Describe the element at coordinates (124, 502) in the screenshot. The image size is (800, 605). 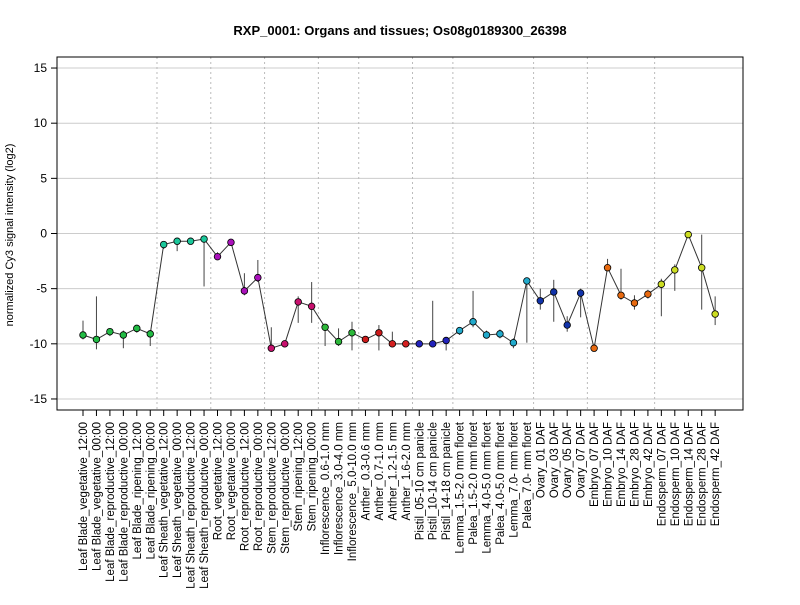
I see `x-tick-label: Leaf Blade_reproductive_00:00` at that location.